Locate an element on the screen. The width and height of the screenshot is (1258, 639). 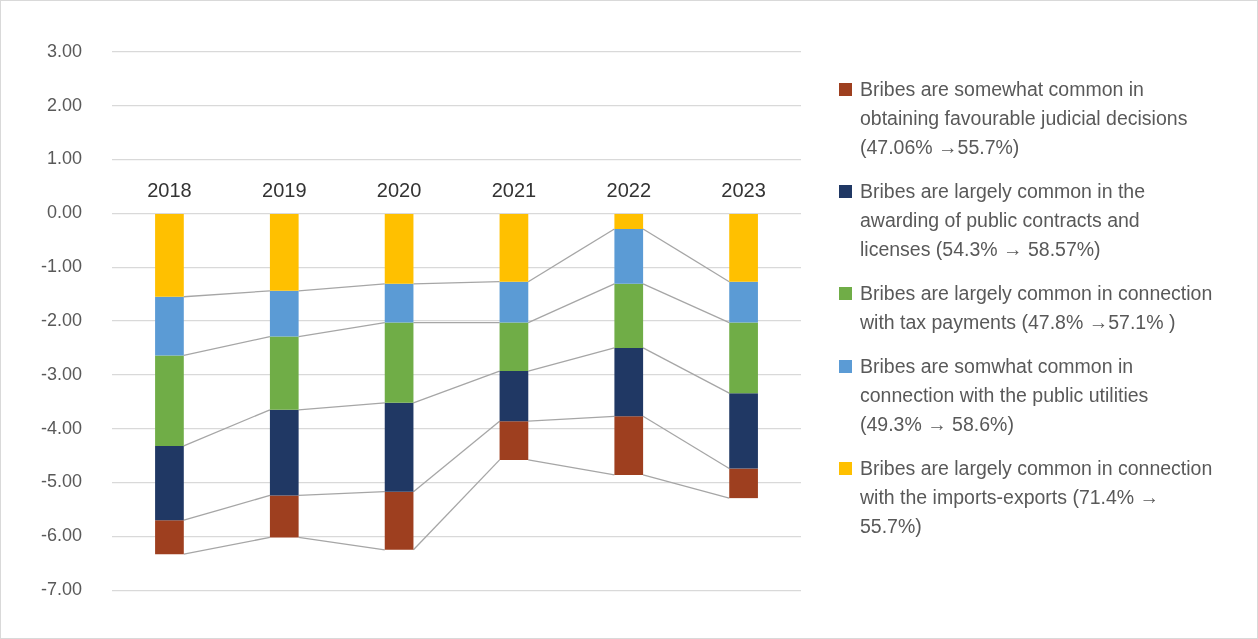
legend-label: Bribes are somewhat common in obtaining favourable judicial decisions (47.06% →55.7%) is located at coordinates (1024, 118).